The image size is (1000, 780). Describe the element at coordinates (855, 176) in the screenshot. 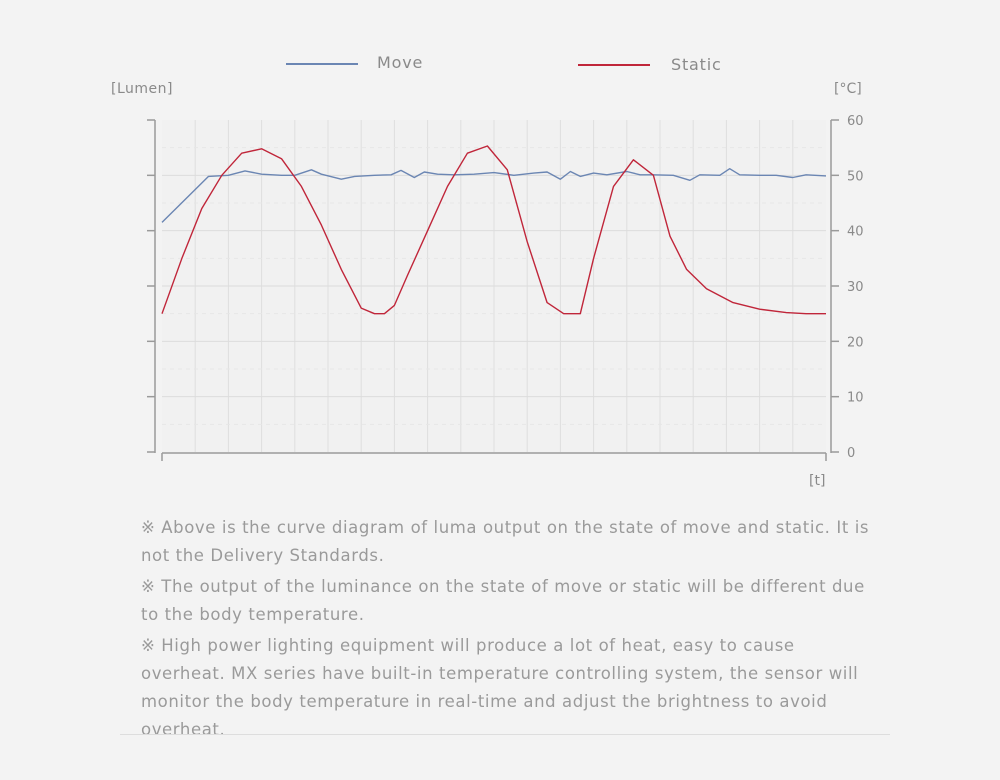

I see `y-right-tick-label: 50` at that location.